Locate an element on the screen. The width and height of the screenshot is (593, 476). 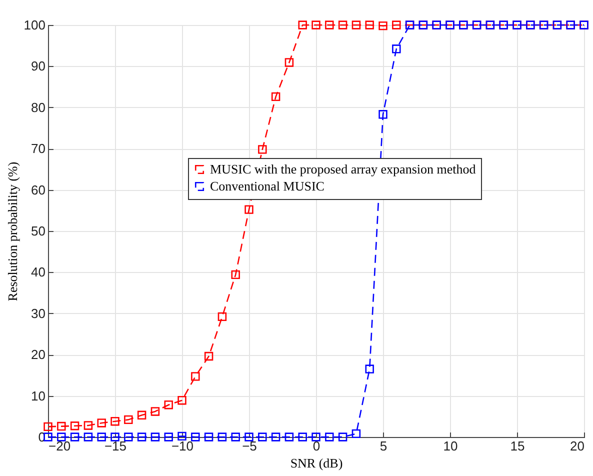
y-tick-label: 60 is located at coordinates (38, 190).